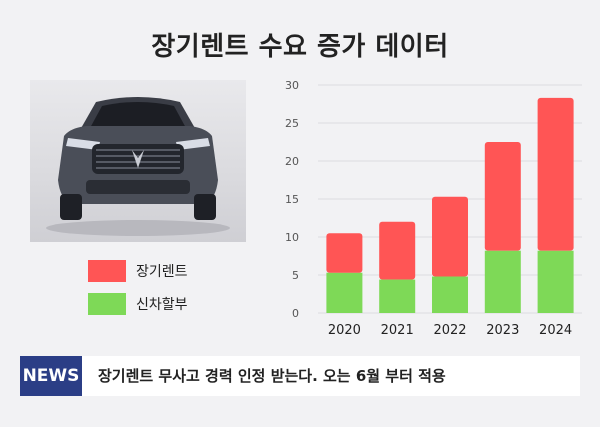 The height and width of the screenshot is (427, 600). Describe the element at coordinates (450, 294) in the screenshot. I see `bar-new-car-installment-2022` at that location.